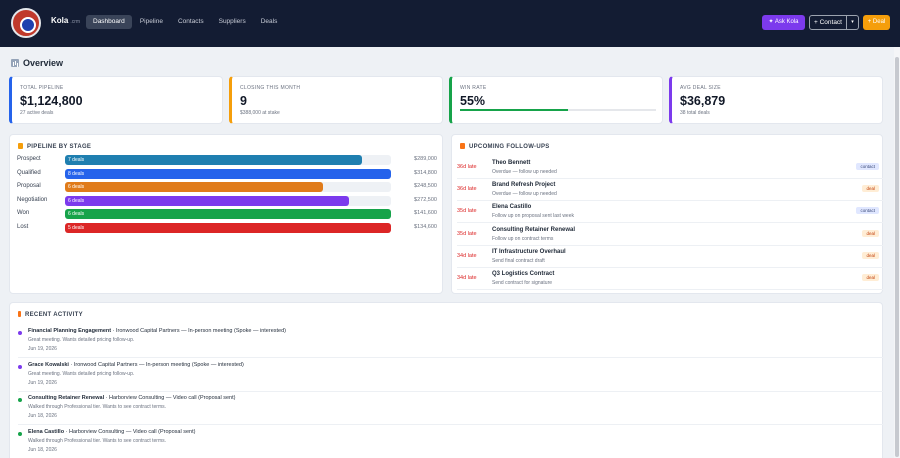  I want to click on stage-label: Prospect, so click(29, 159).